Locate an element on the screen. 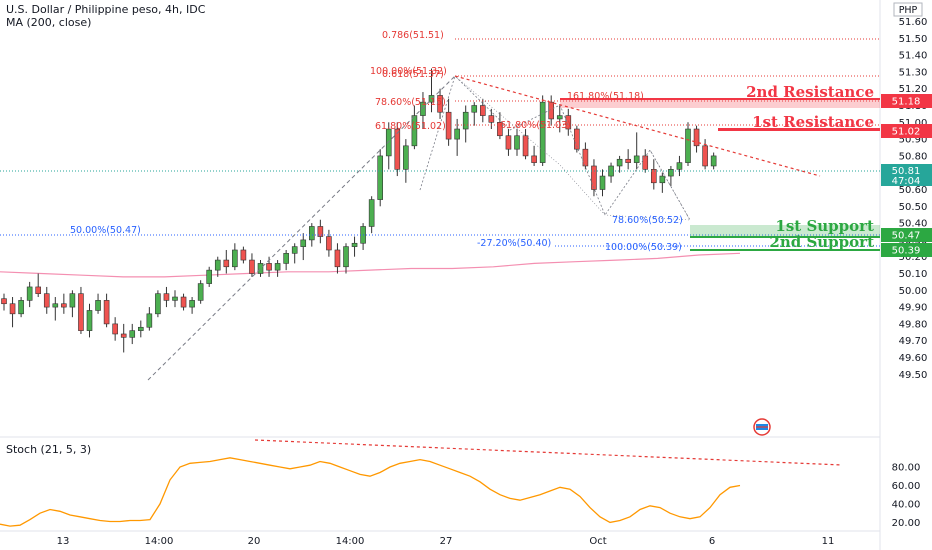 The width and height of the screenshot is (932, 550). price-tick: 50.50 is located at coordinates (913, 207).